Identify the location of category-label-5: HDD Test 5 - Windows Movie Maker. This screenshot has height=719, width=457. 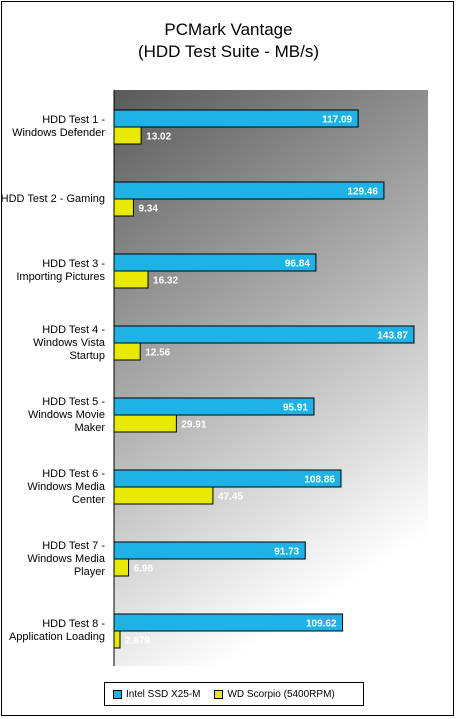
(66, 415).